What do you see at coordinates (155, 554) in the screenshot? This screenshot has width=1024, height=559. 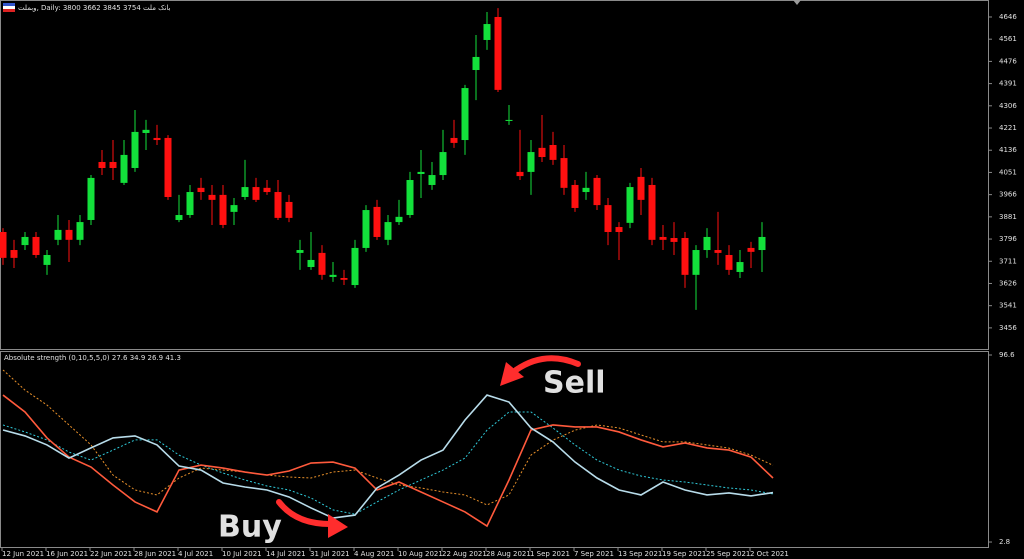 I see `x-tick-label: 28 Jun 2021` at bounding box center [155, 554].